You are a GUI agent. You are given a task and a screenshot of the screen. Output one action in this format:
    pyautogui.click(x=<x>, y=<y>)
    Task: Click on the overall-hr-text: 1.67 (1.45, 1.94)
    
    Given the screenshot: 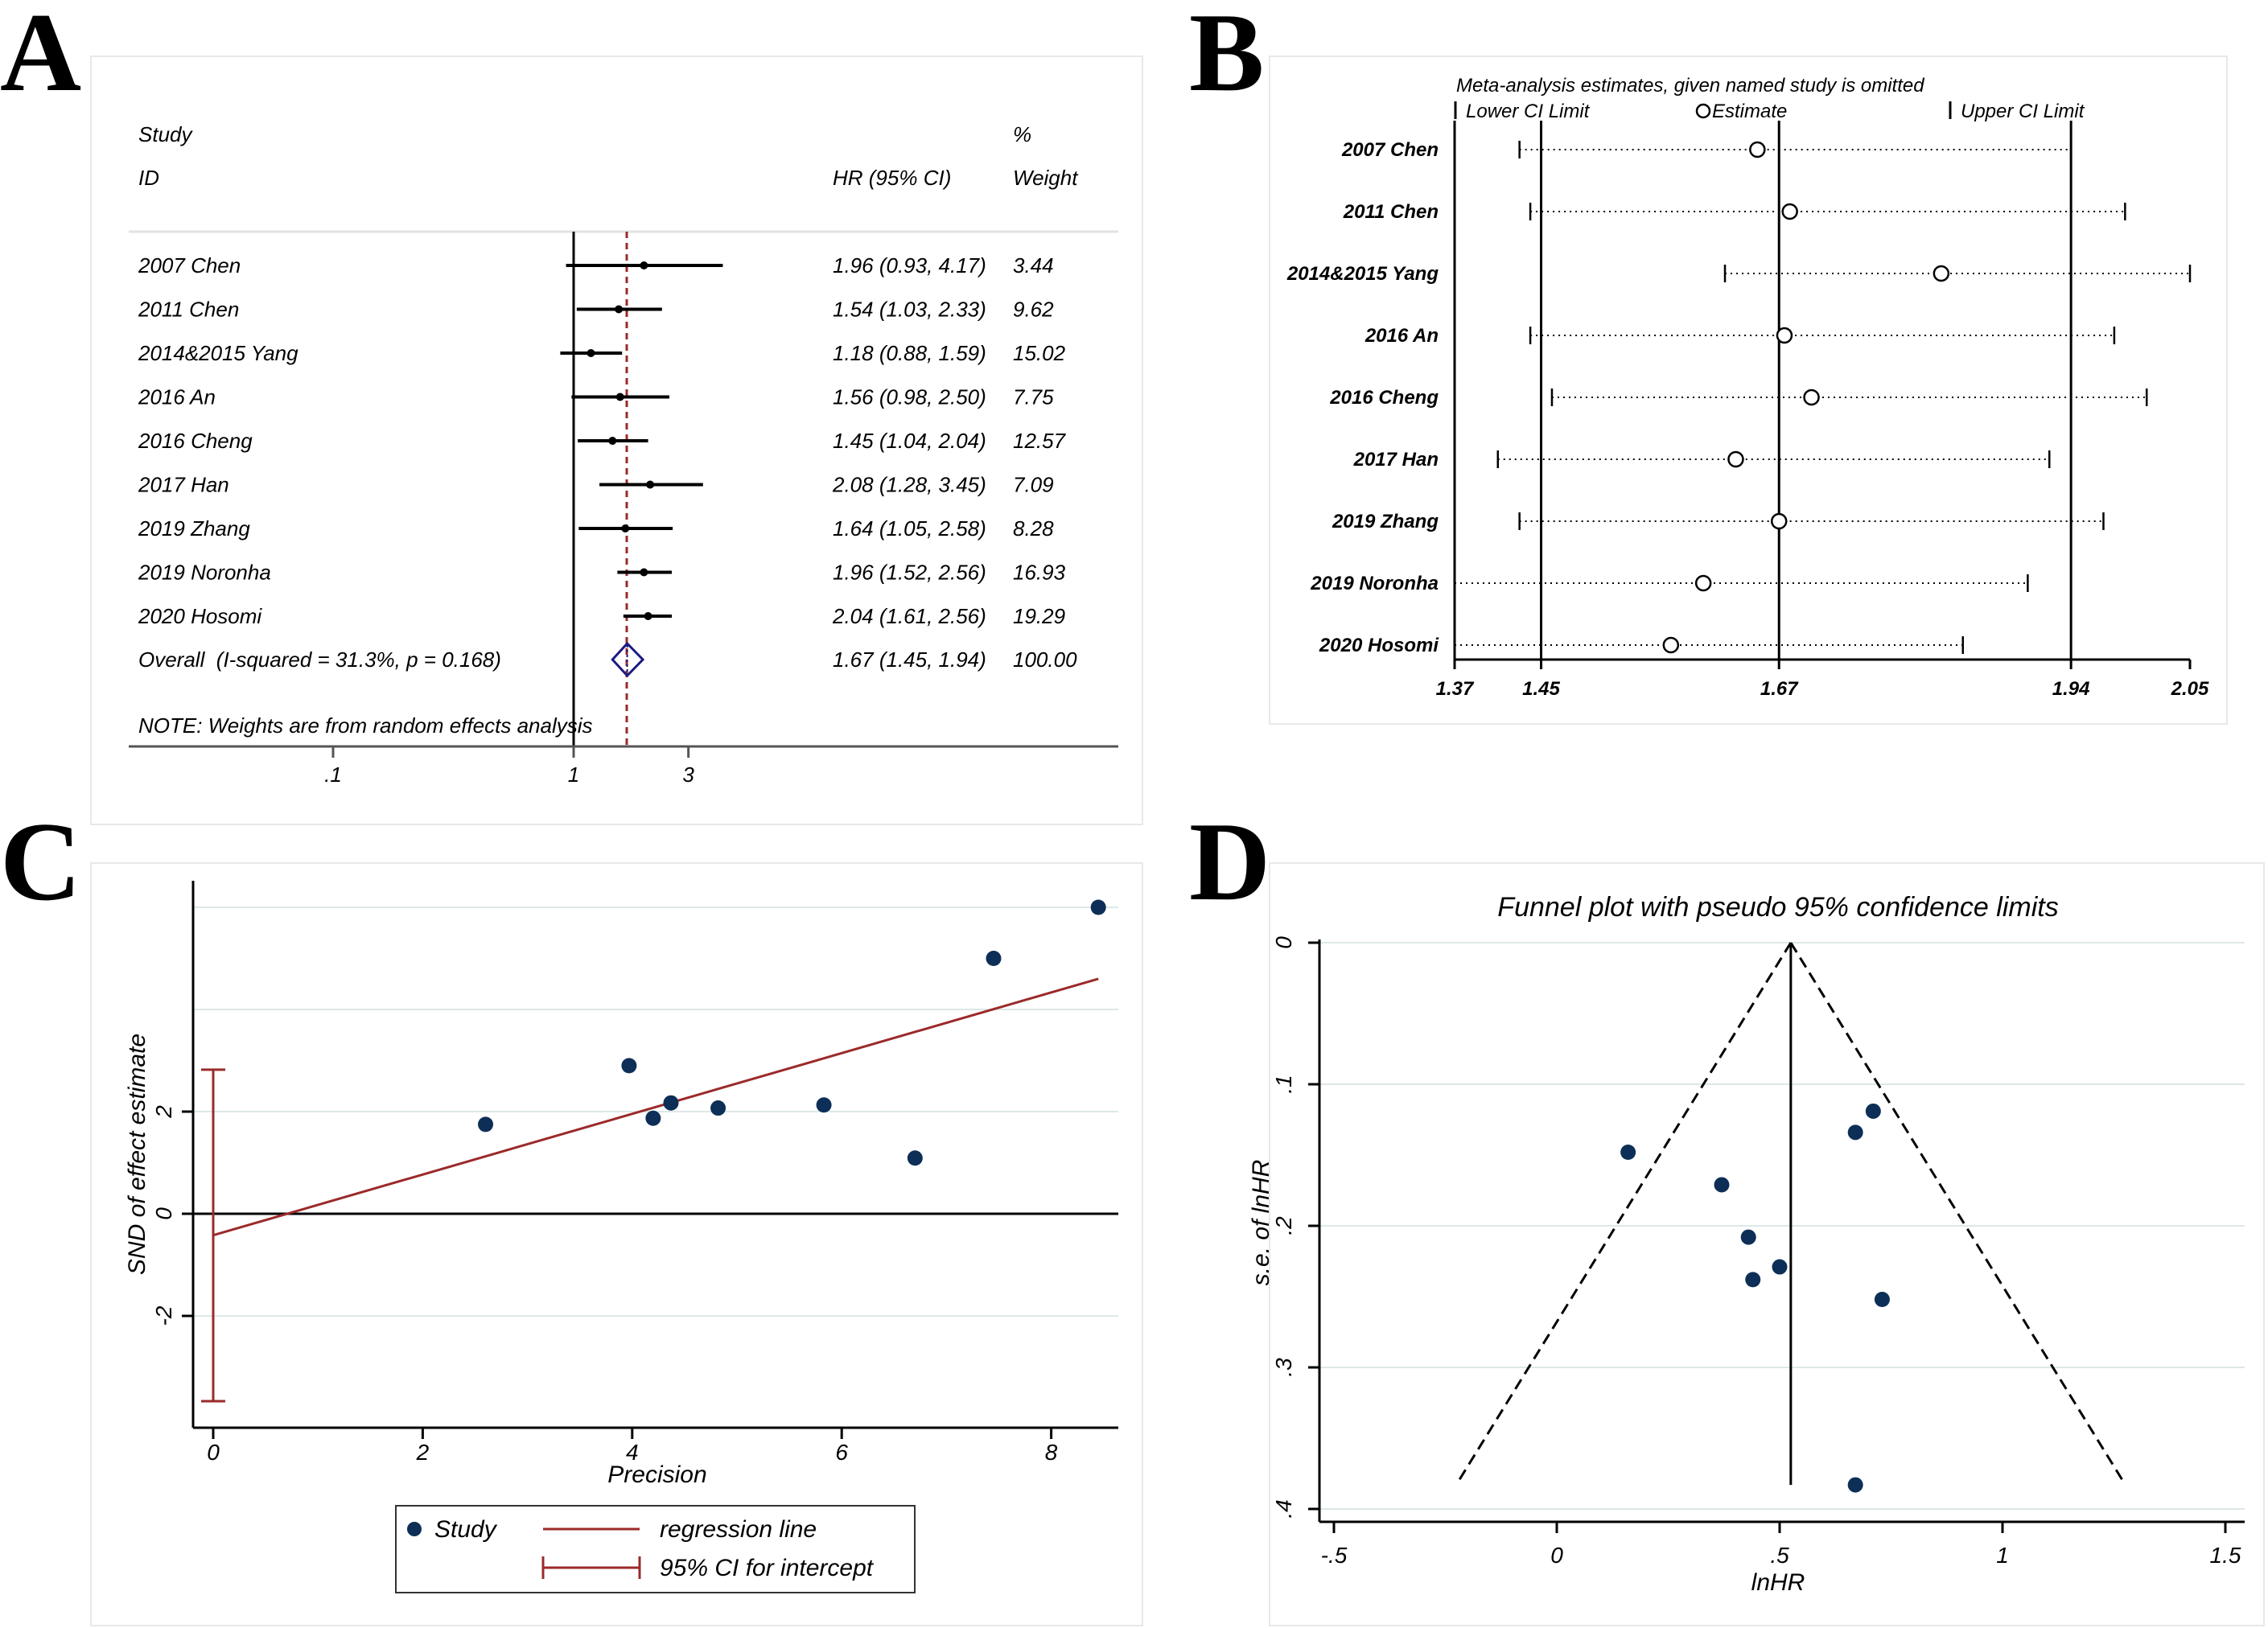 What is the action you would take?
    pyautogui.click(x=909, y=660)
    